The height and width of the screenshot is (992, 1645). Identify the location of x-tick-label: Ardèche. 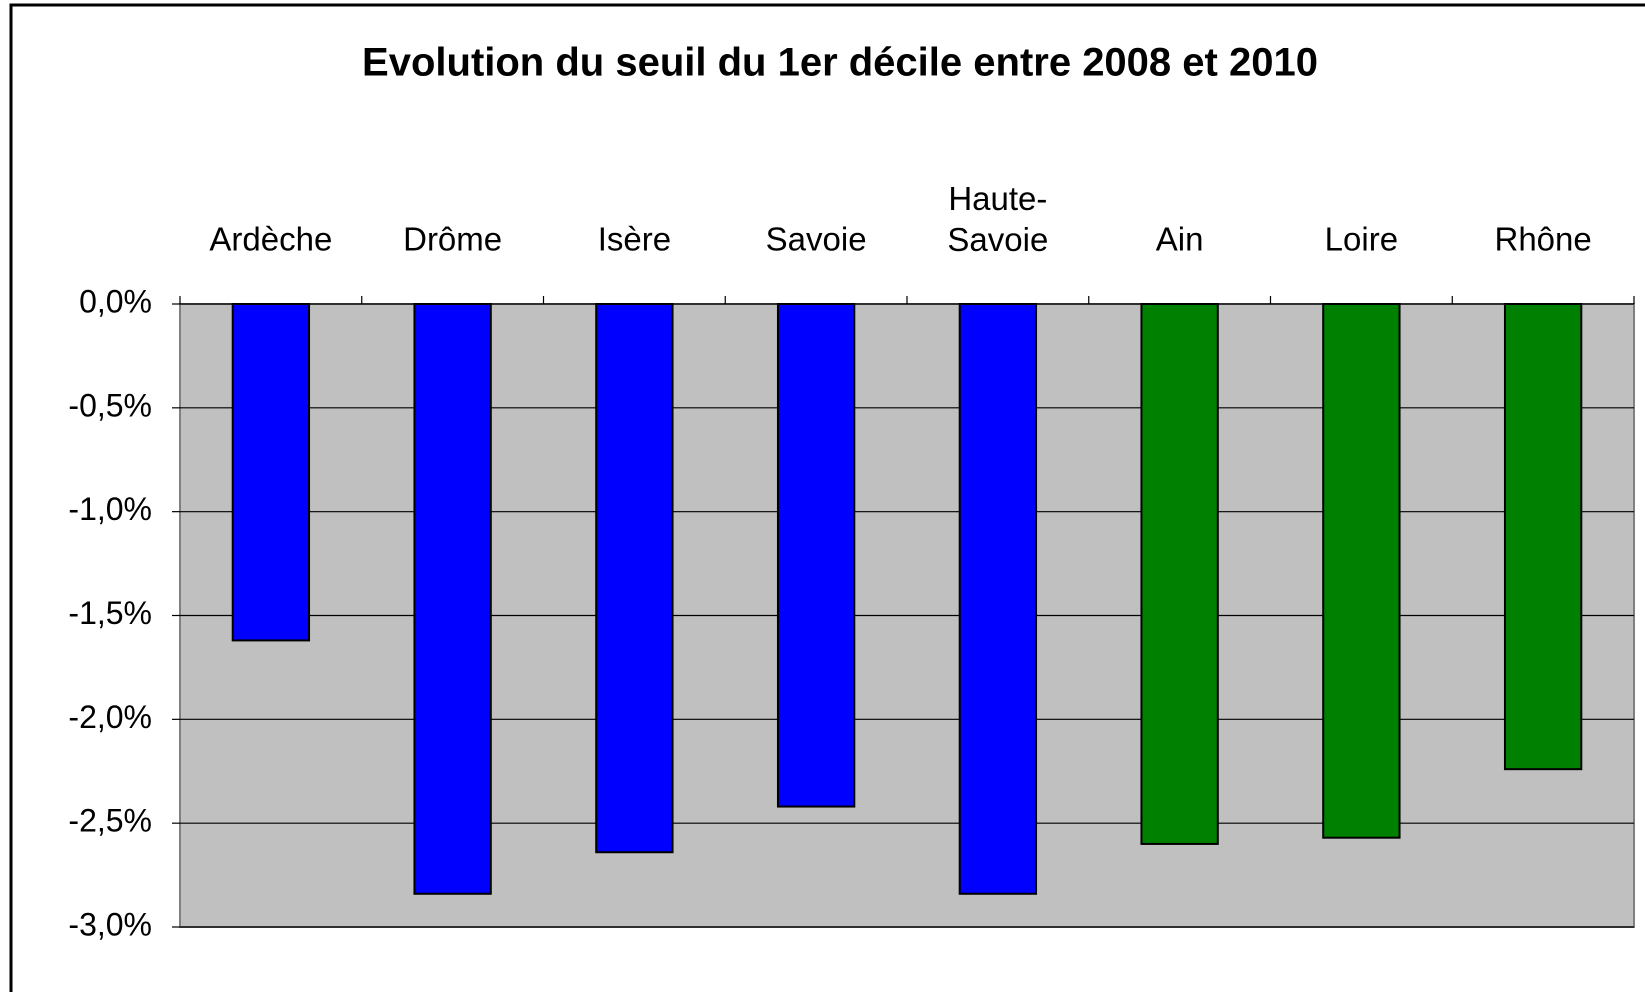
(270, 239).